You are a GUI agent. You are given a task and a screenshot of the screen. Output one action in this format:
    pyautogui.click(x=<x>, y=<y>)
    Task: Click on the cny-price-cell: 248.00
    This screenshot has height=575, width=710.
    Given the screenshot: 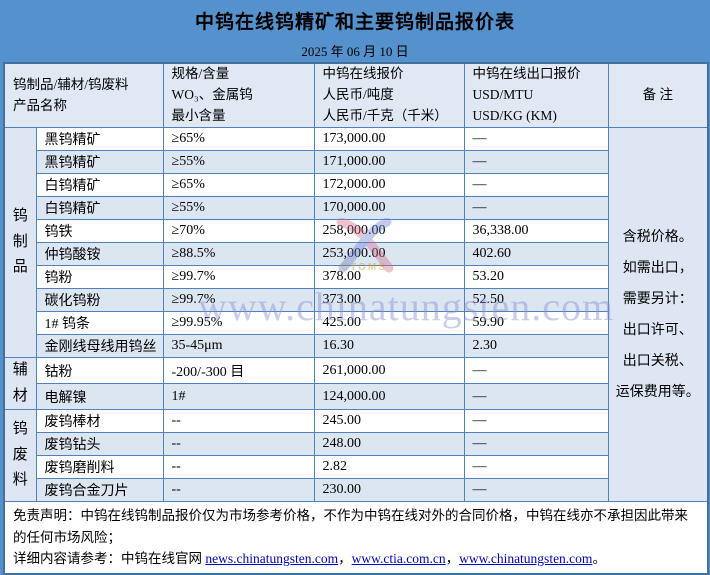 What is the action you would take?
    pyautogui.click(x=389, y=444)
    